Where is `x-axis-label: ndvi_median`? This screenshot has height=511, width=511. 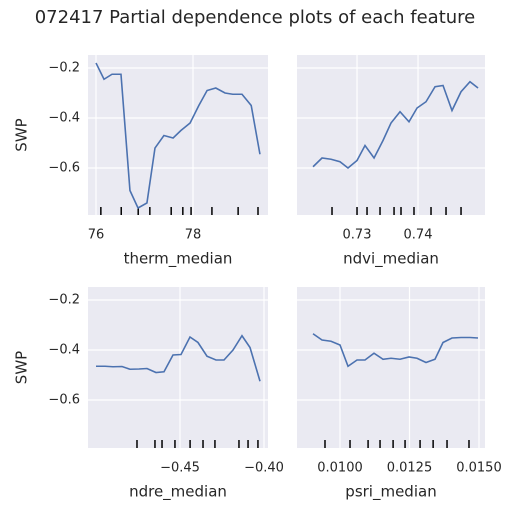
x-axis-label: ndvi_median is located at coordinates (391, 259).